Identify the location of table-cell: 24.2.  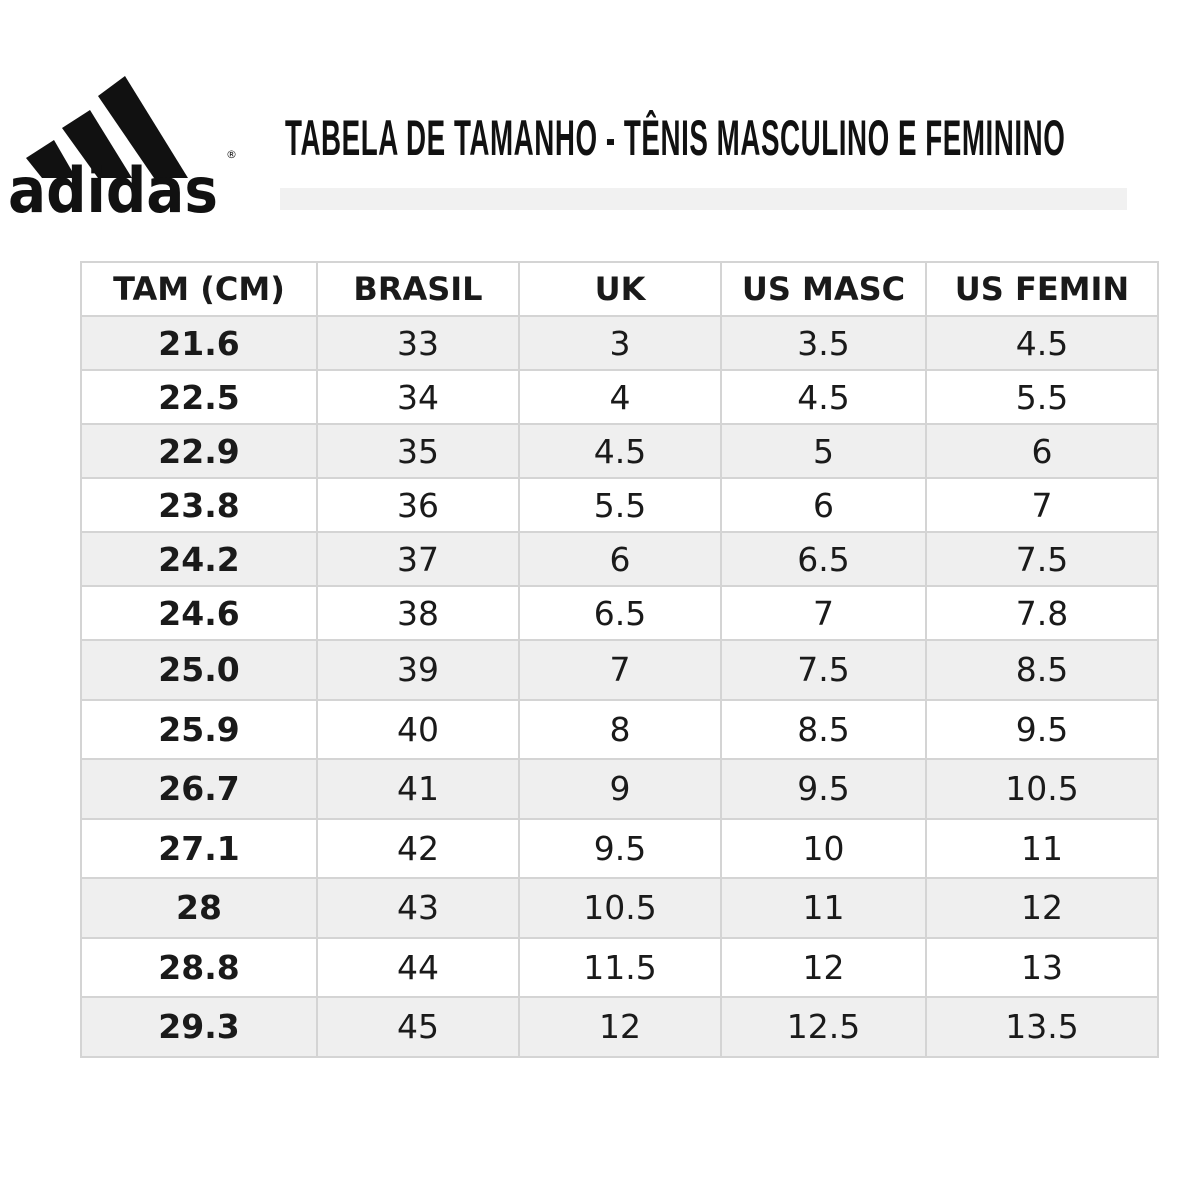
(199, 559).